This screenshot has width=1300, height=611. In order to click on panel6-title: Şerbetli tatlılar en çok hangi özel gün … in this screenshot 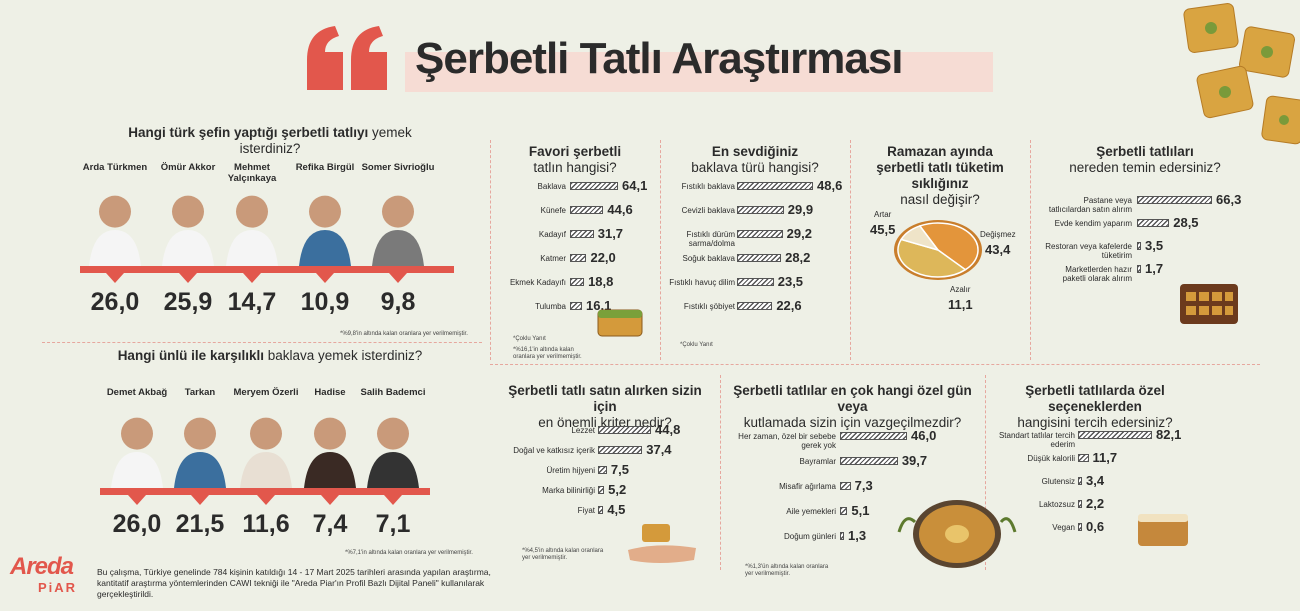, I will do `click(852, 406)`.